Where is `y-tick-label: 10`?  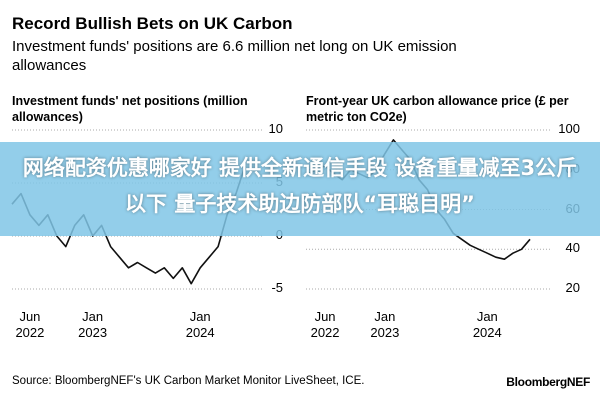 y-tick-label: 10 is located at coordinates (275, 128).